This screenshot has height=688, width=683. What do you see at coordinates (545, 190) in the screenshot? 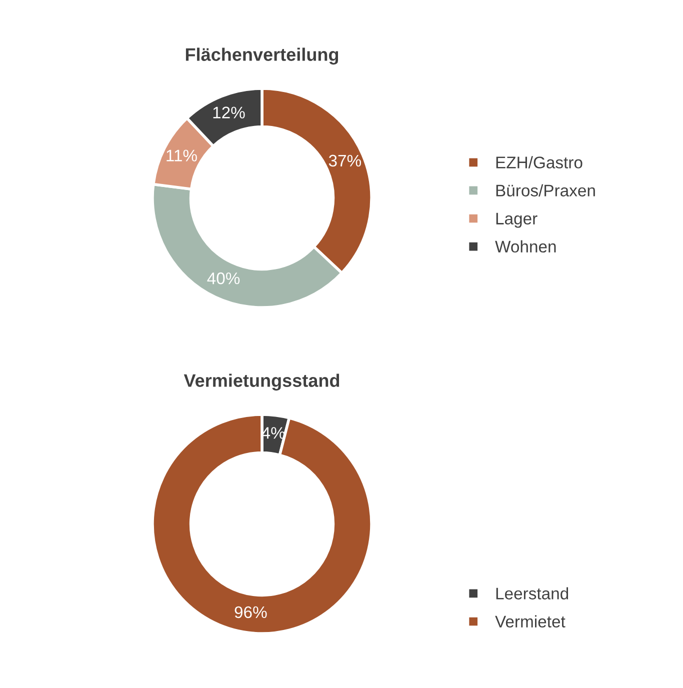
I see `legend-label: Büros/Praxen` at bounding box center [545, 190].